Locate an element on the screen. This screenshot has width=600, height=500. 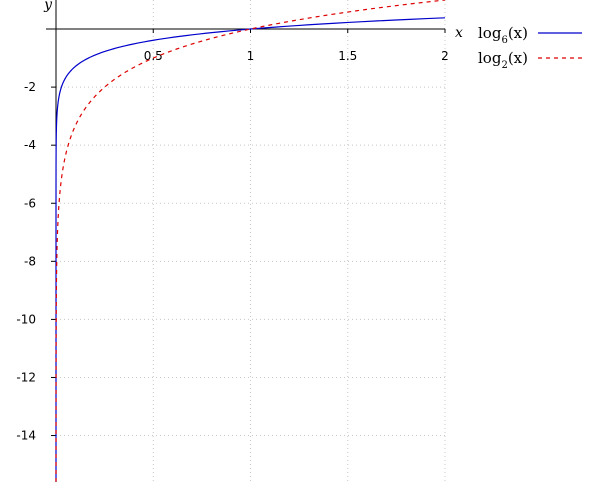
legend-entry: log6(x) is located at coordinates (530, 35).